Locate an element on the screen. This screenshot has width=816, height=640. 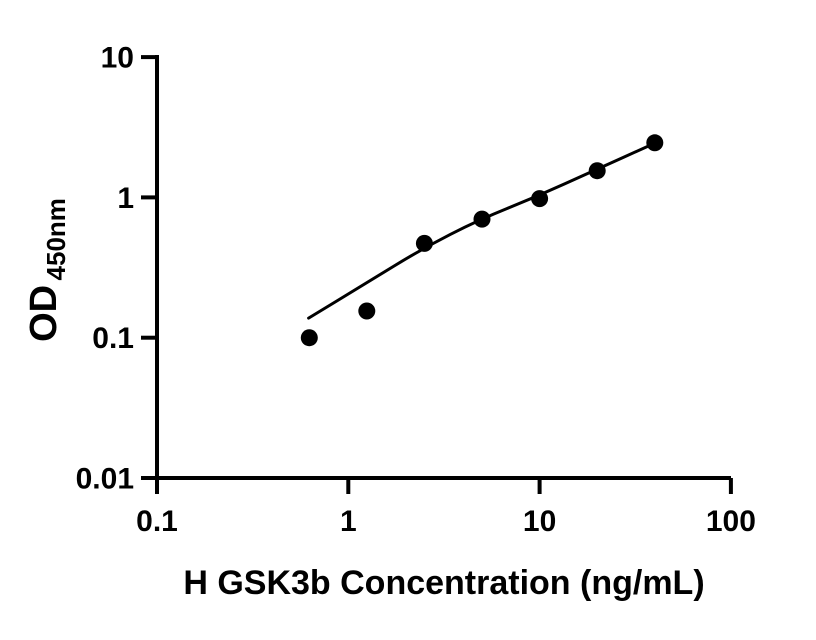
y-tick-label: 0.1 is located at coordinates (113, 338).